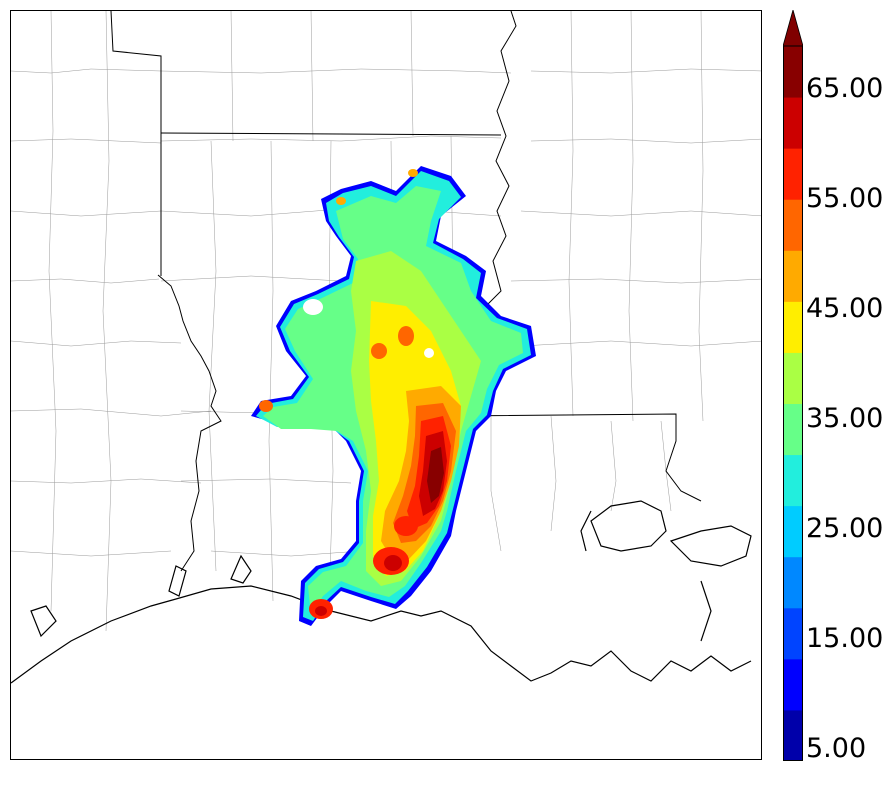 This screenshot has height=785, width=894. What do you see at coordinates (845, 418) in the screenshot?
I see `colorbar-label-35: 35.00` at bounding box center [845, 418].